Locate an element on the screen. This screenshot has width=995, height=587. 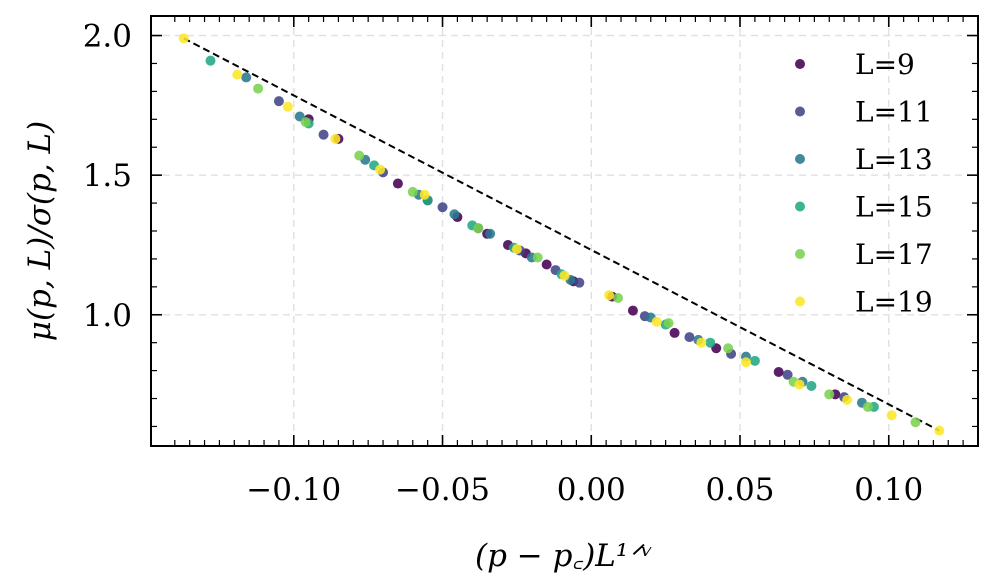
x-tick-label: 0.00 is located at coordinates (591, 490).